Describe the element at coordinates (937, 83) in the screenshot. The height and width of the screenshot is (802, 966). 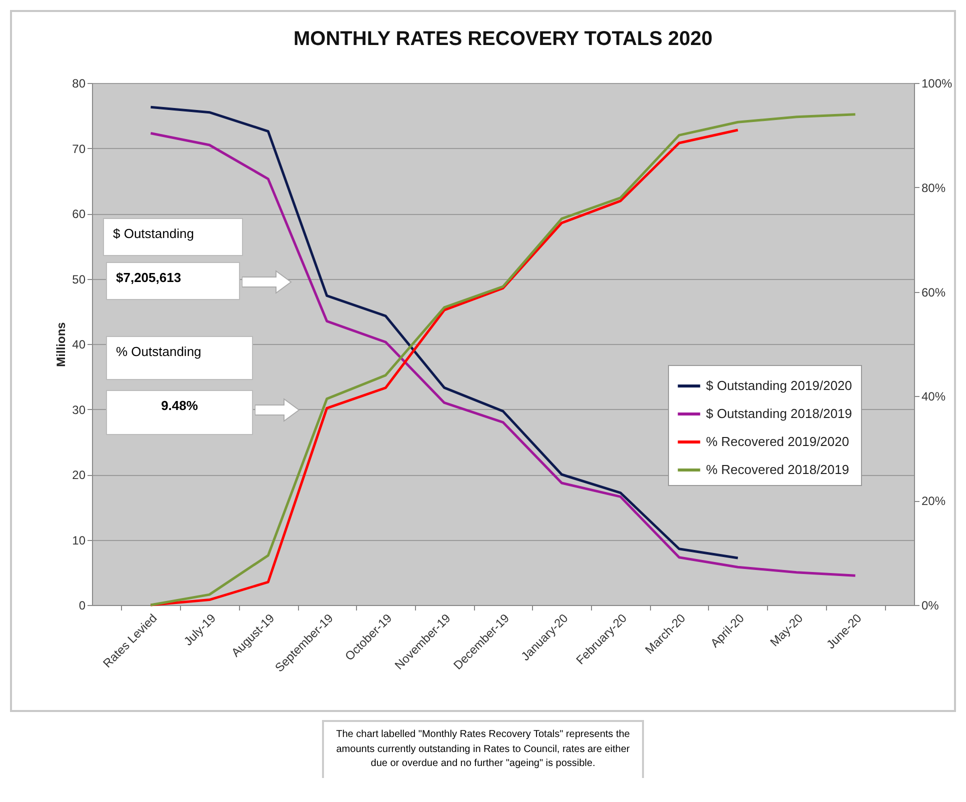
I see `y2-tick-label: 100%` at that location.